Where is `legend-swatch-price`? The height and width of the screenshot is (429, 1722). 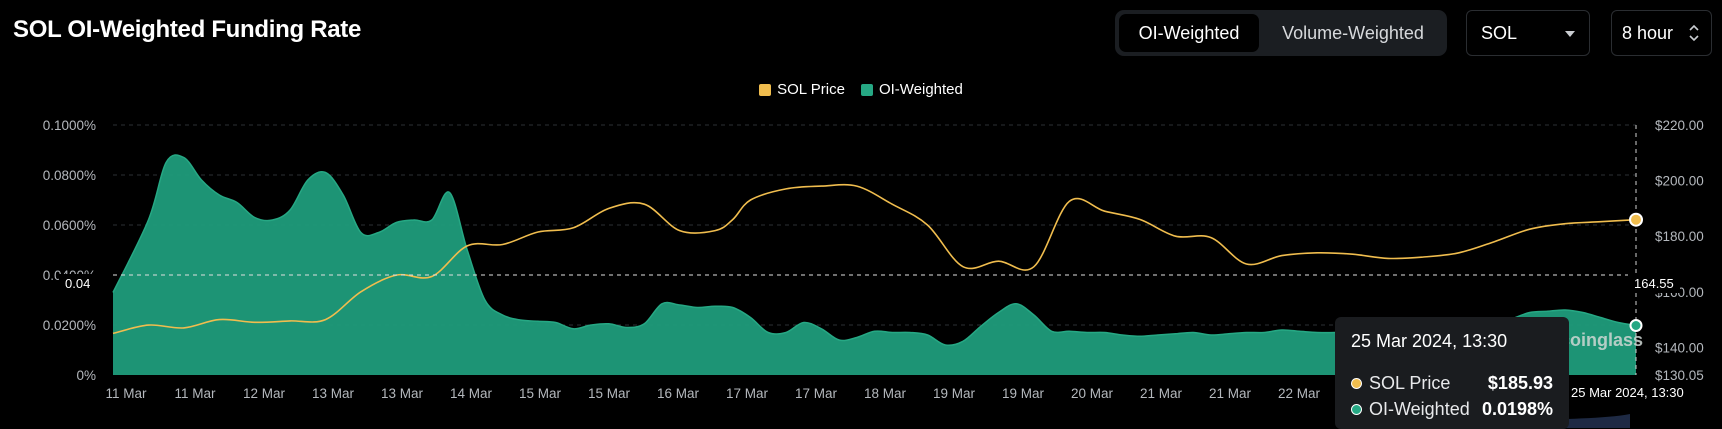 legend-swatch-price is located at coordinates (765, 89).